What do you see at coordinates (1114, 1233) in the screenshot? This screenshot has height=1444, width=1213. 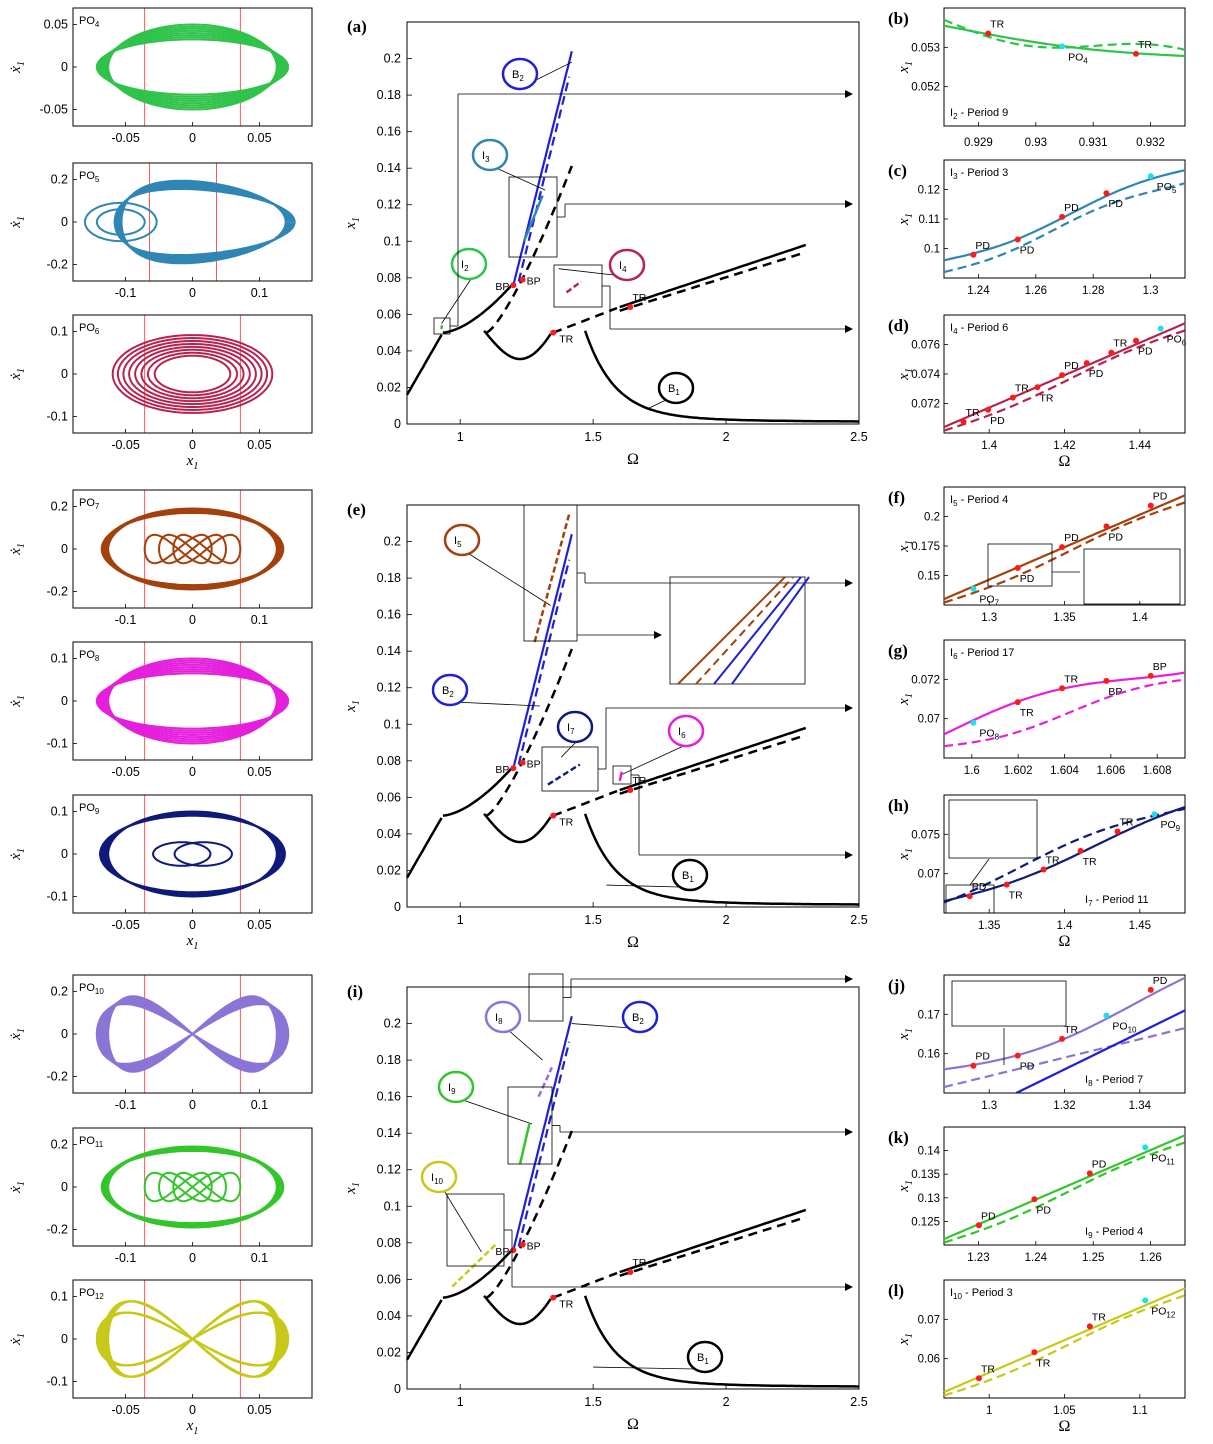 I see `zoom-title: I9 - Period 4` at bounding box center [1114, 1233].